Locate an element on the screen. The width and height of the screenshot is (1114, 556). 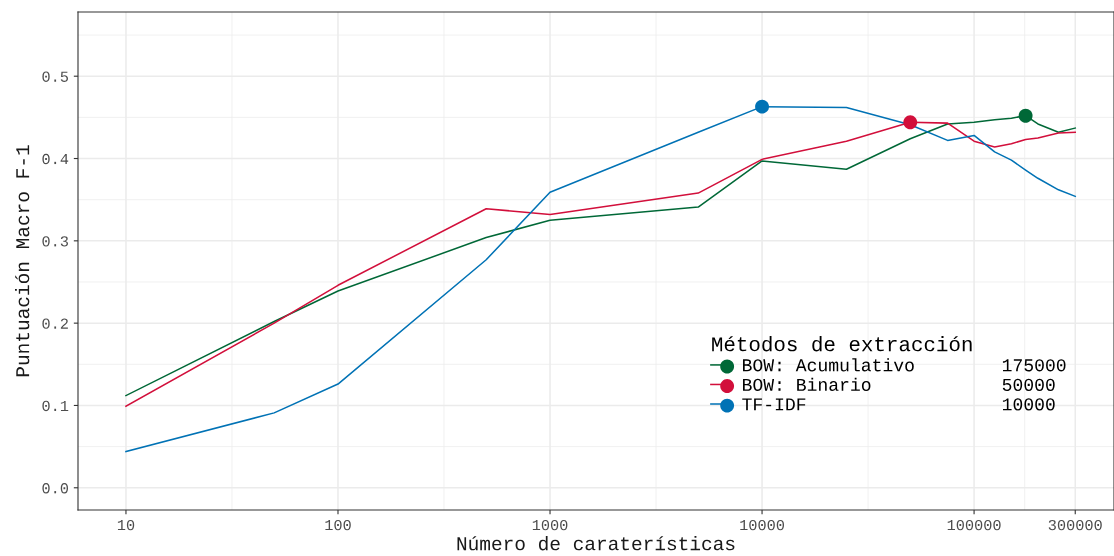
x-tick-label: 300000 is located at coordinates (1075, 525).